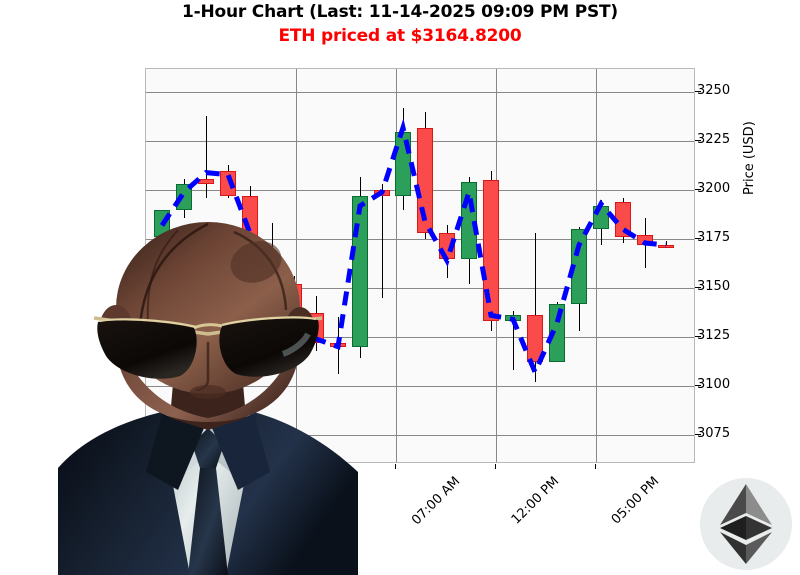  What do you see at coordinates (714, 335) in the screenshot?
I see `y-tick-label: 3125` at bounding box center [714, 335].